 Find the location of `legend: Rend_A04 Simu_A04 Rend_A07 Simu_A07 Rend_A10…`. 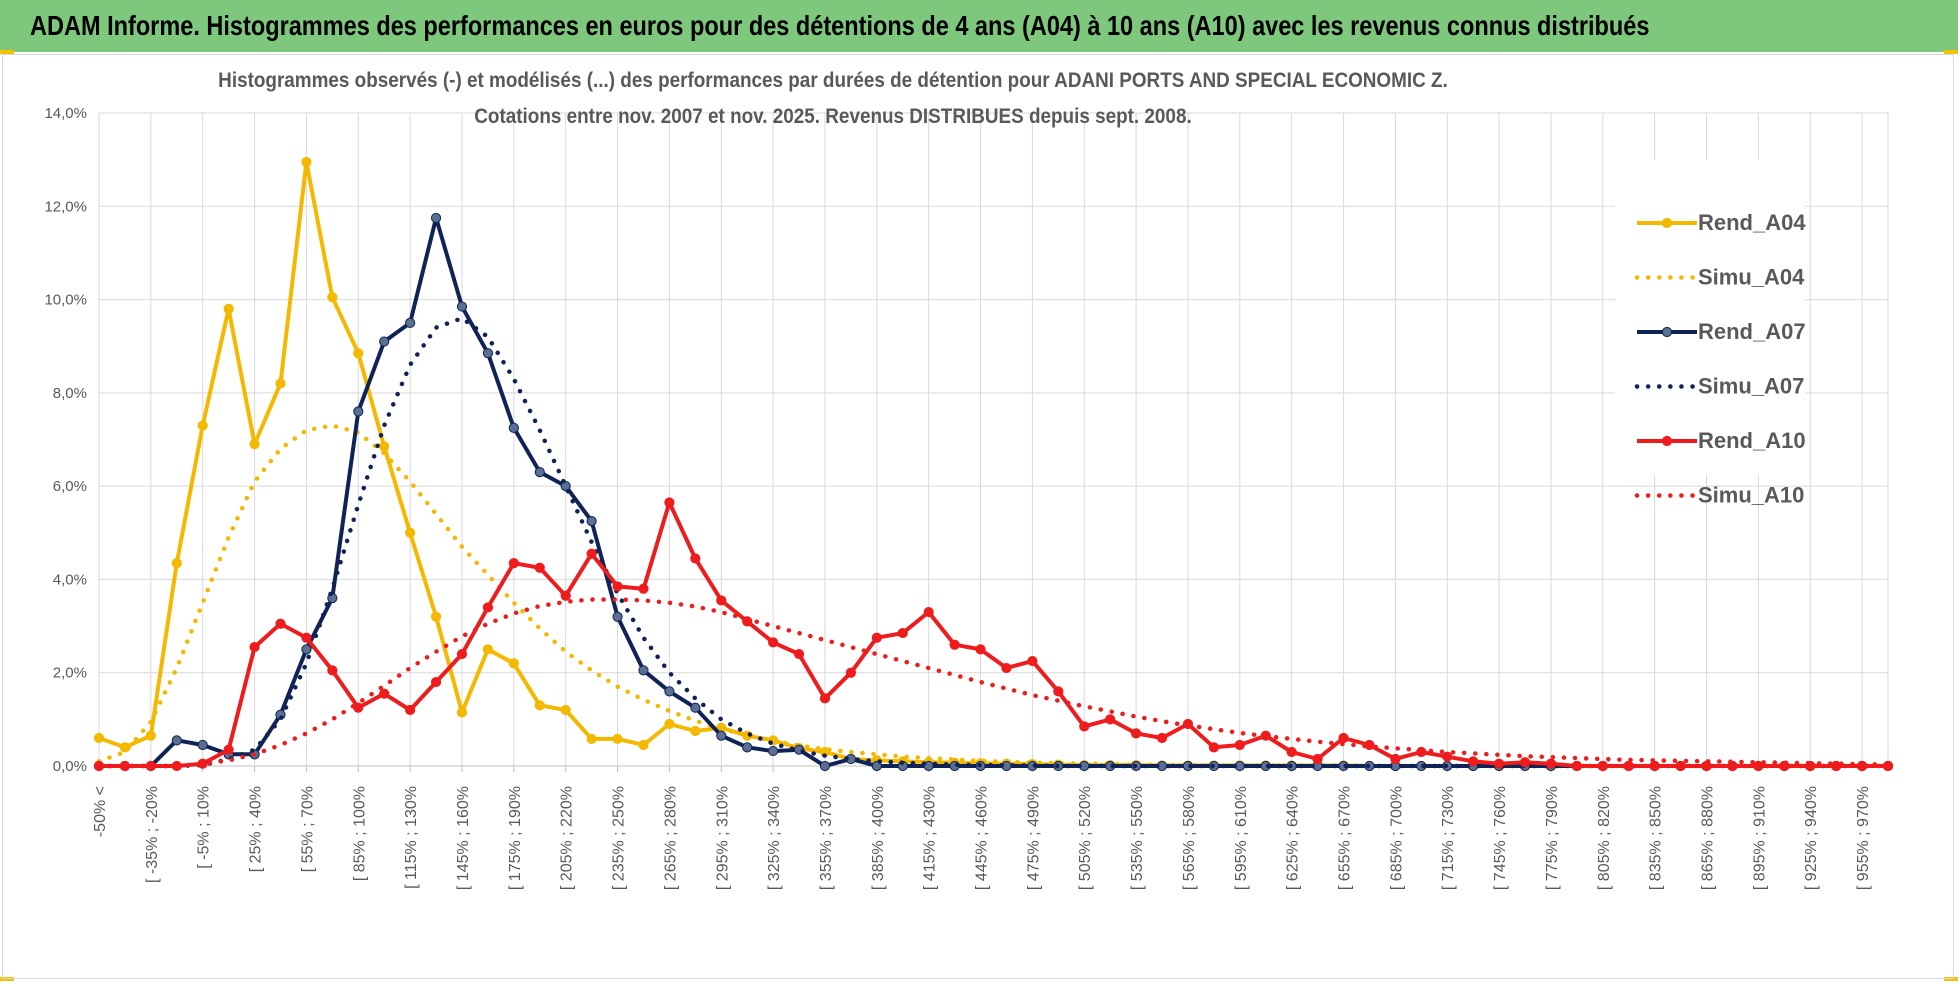

legend: Rend_A04 Simu_A04 Rend_A07 Simu_A07 Rend_A10… is located at coordinates (1720, 359).